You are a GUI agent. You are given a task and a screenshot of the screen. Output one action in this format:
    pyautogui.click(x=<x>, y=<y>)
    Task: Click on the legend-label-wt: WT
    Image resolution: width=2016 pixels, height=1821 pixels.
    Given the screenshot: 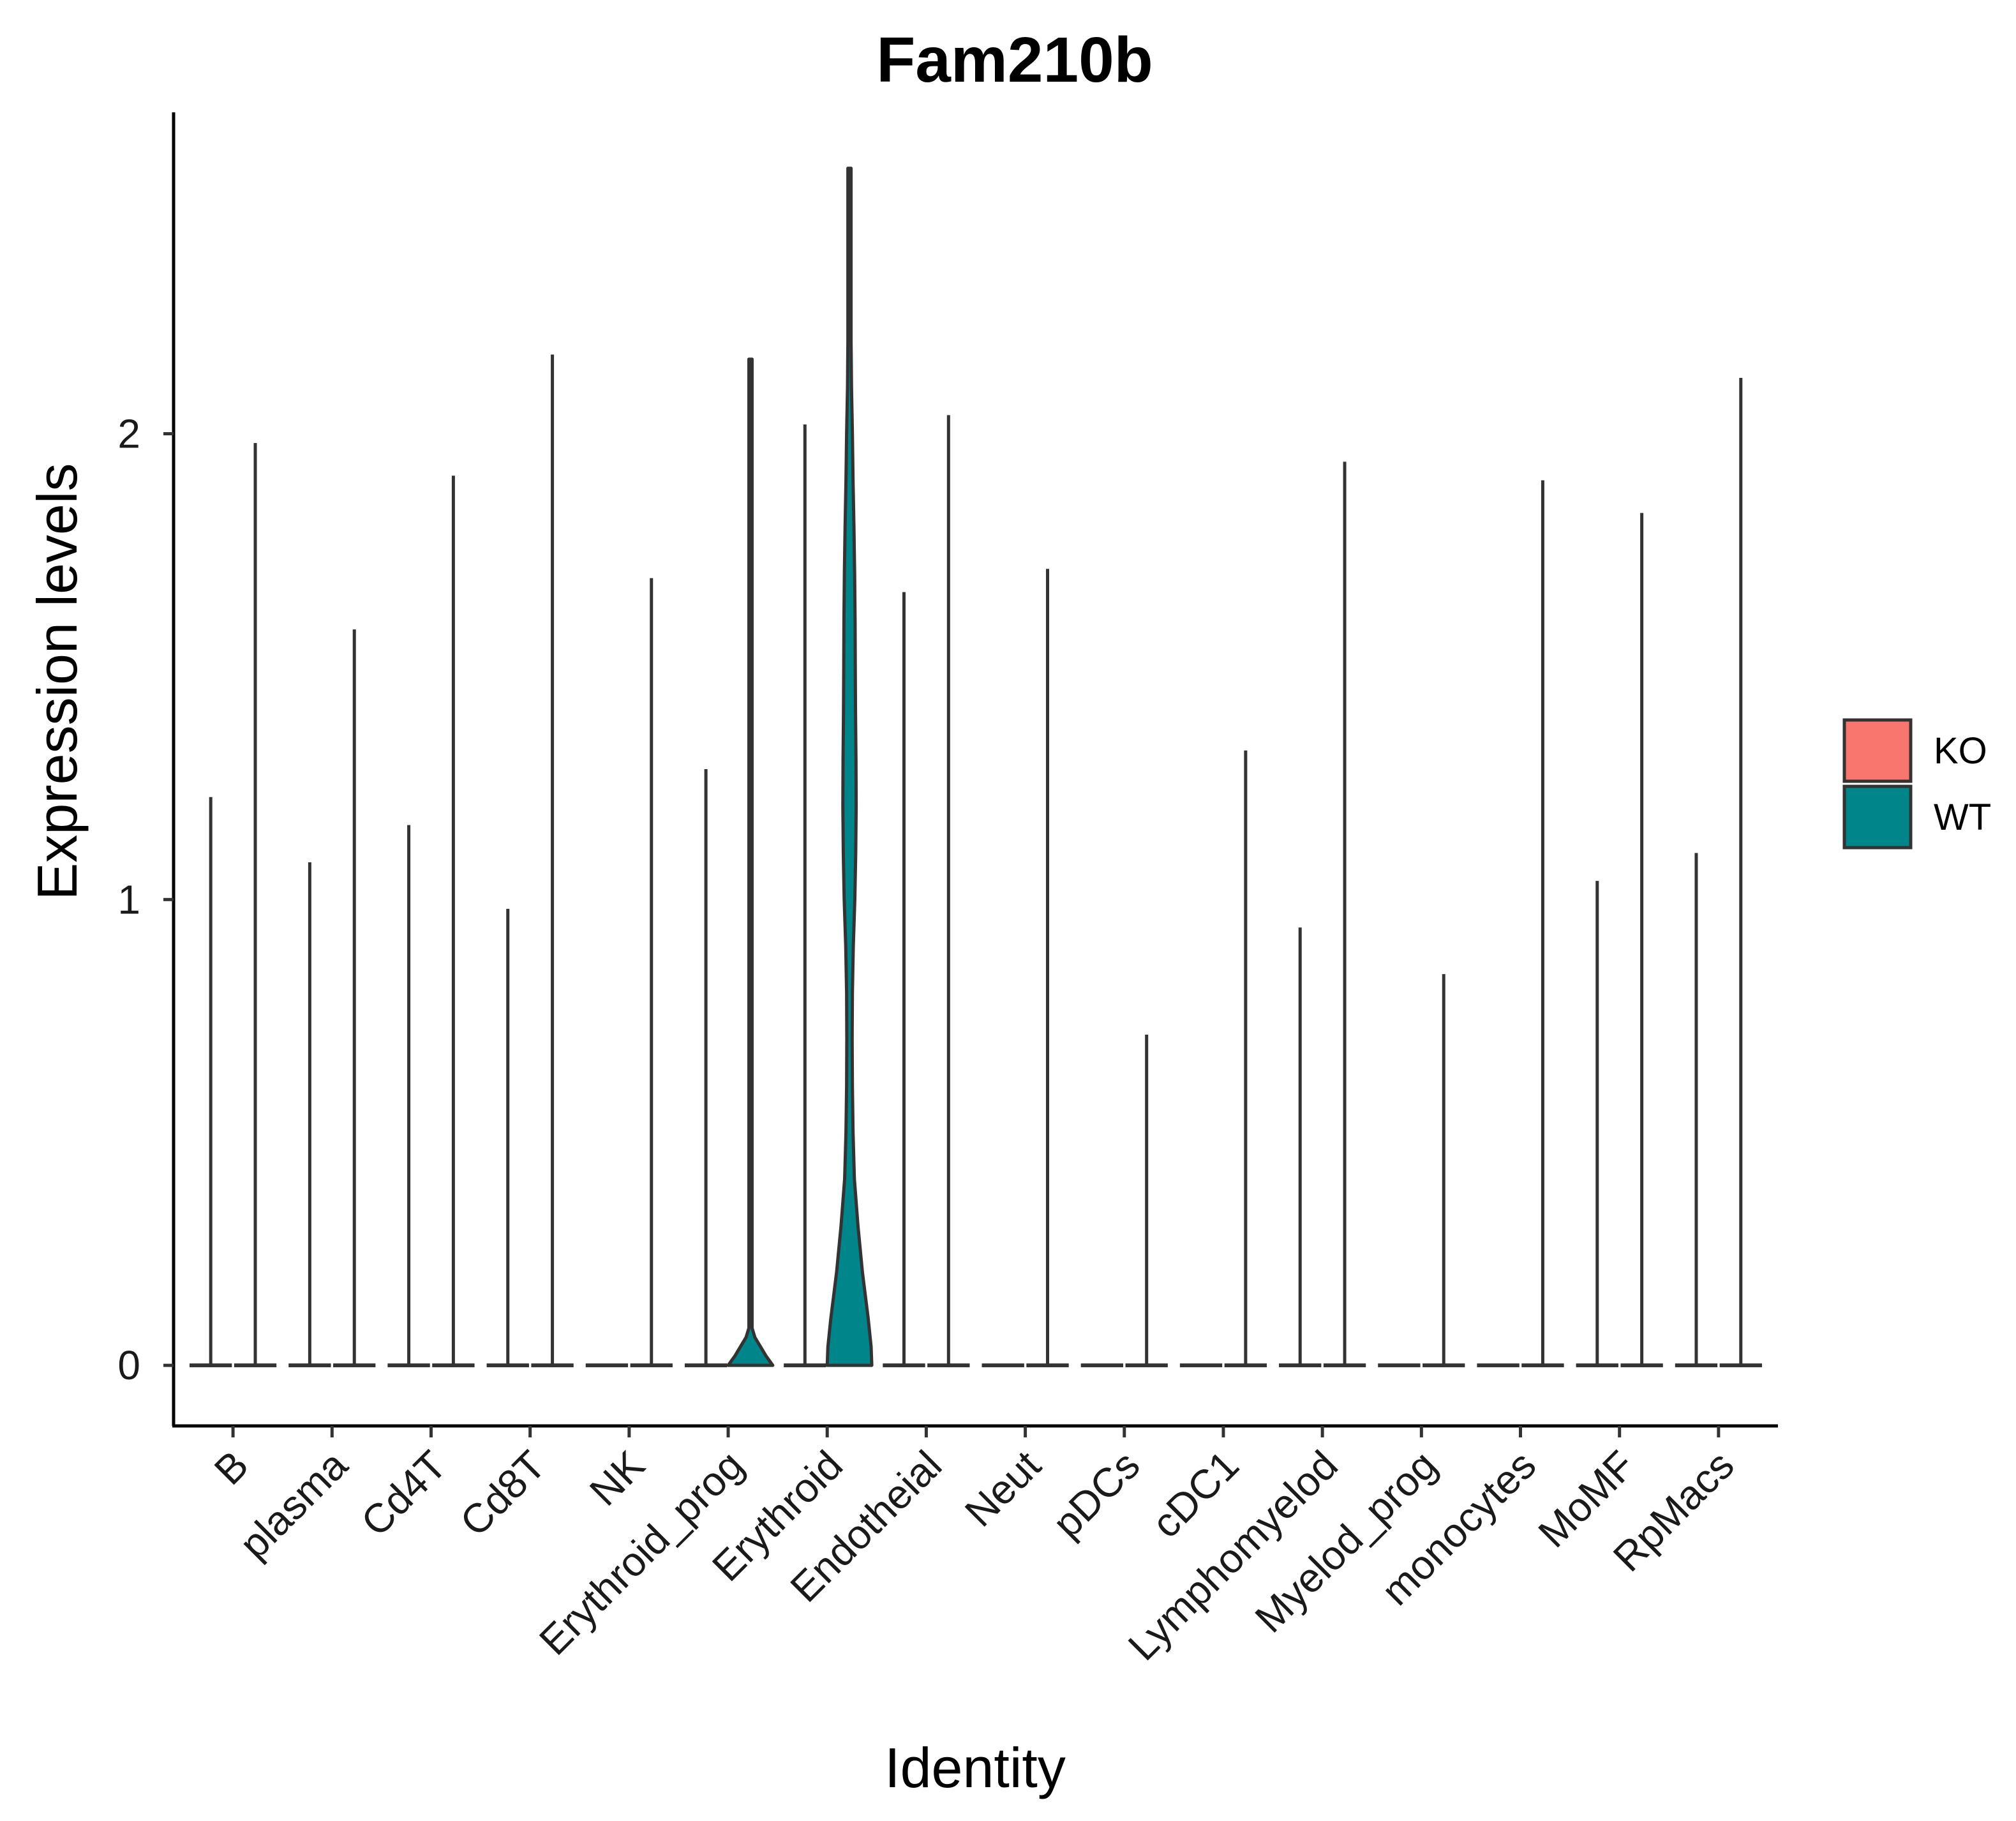 What is the action you would take?
    pyautogui.click(x=1962, y=817)
    